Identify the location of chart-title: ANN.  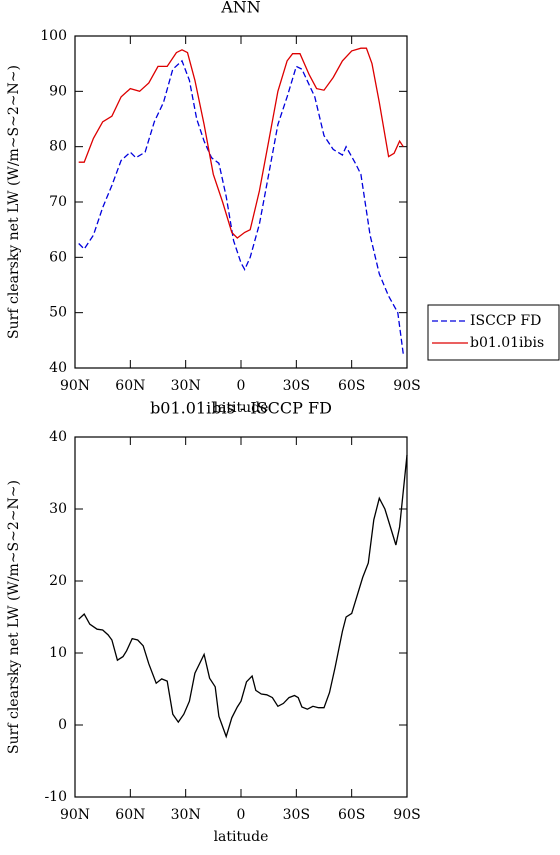
(240, 8).